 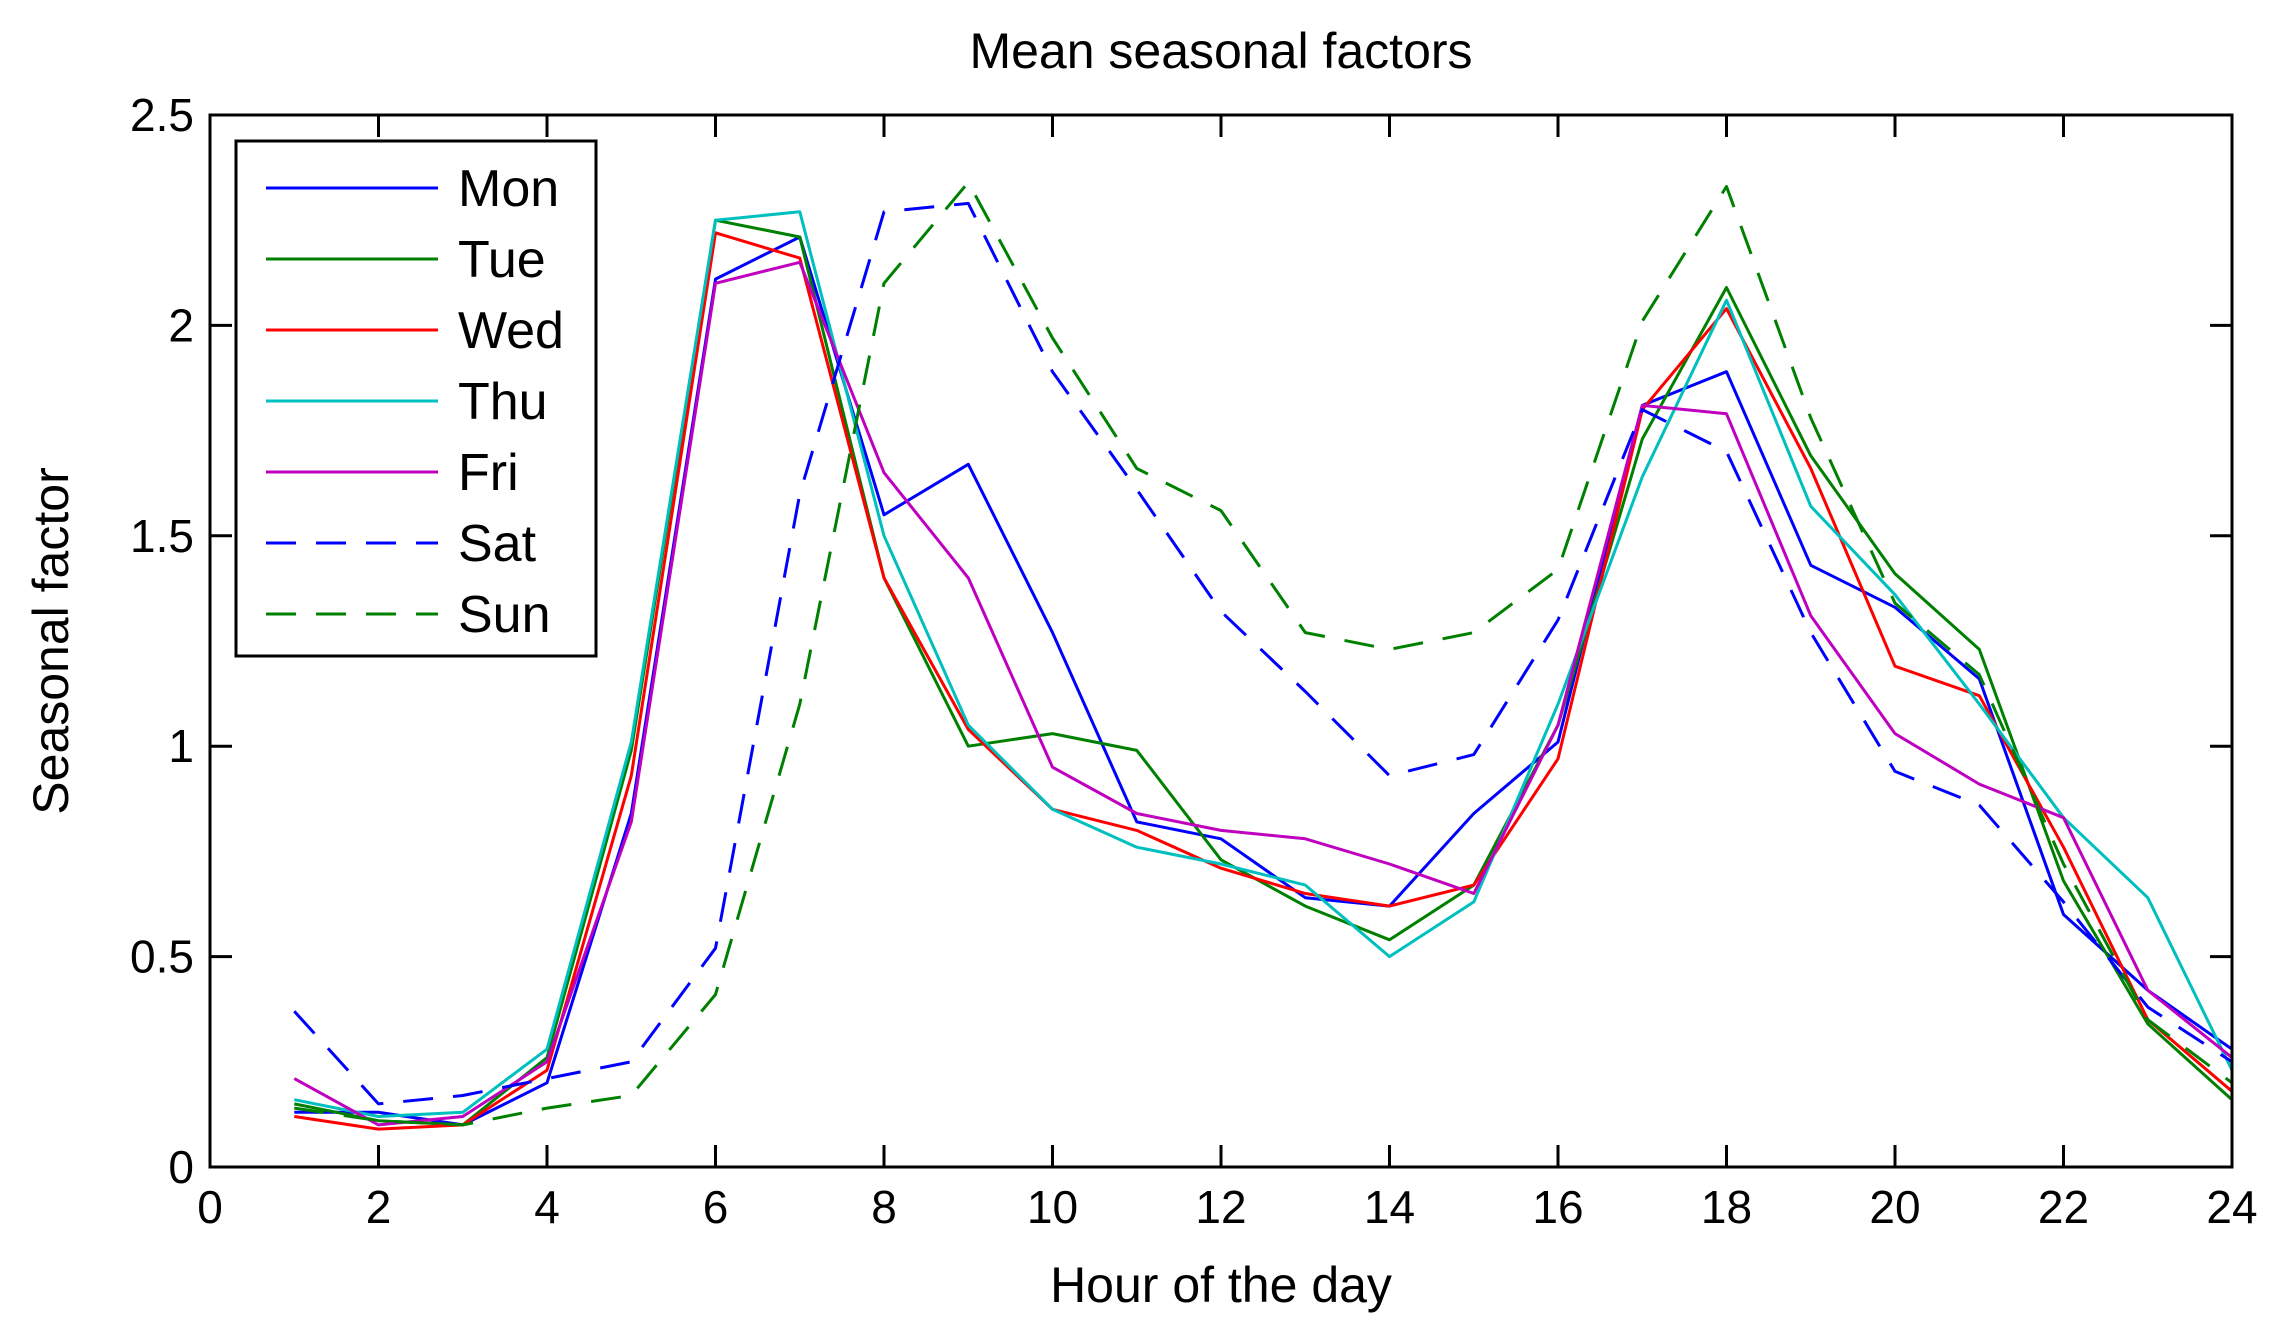 What do you see at coordinates (162, 536) in the screenshot?
I see `y-tick-label: 1.5` at bounding box center [162, 536].